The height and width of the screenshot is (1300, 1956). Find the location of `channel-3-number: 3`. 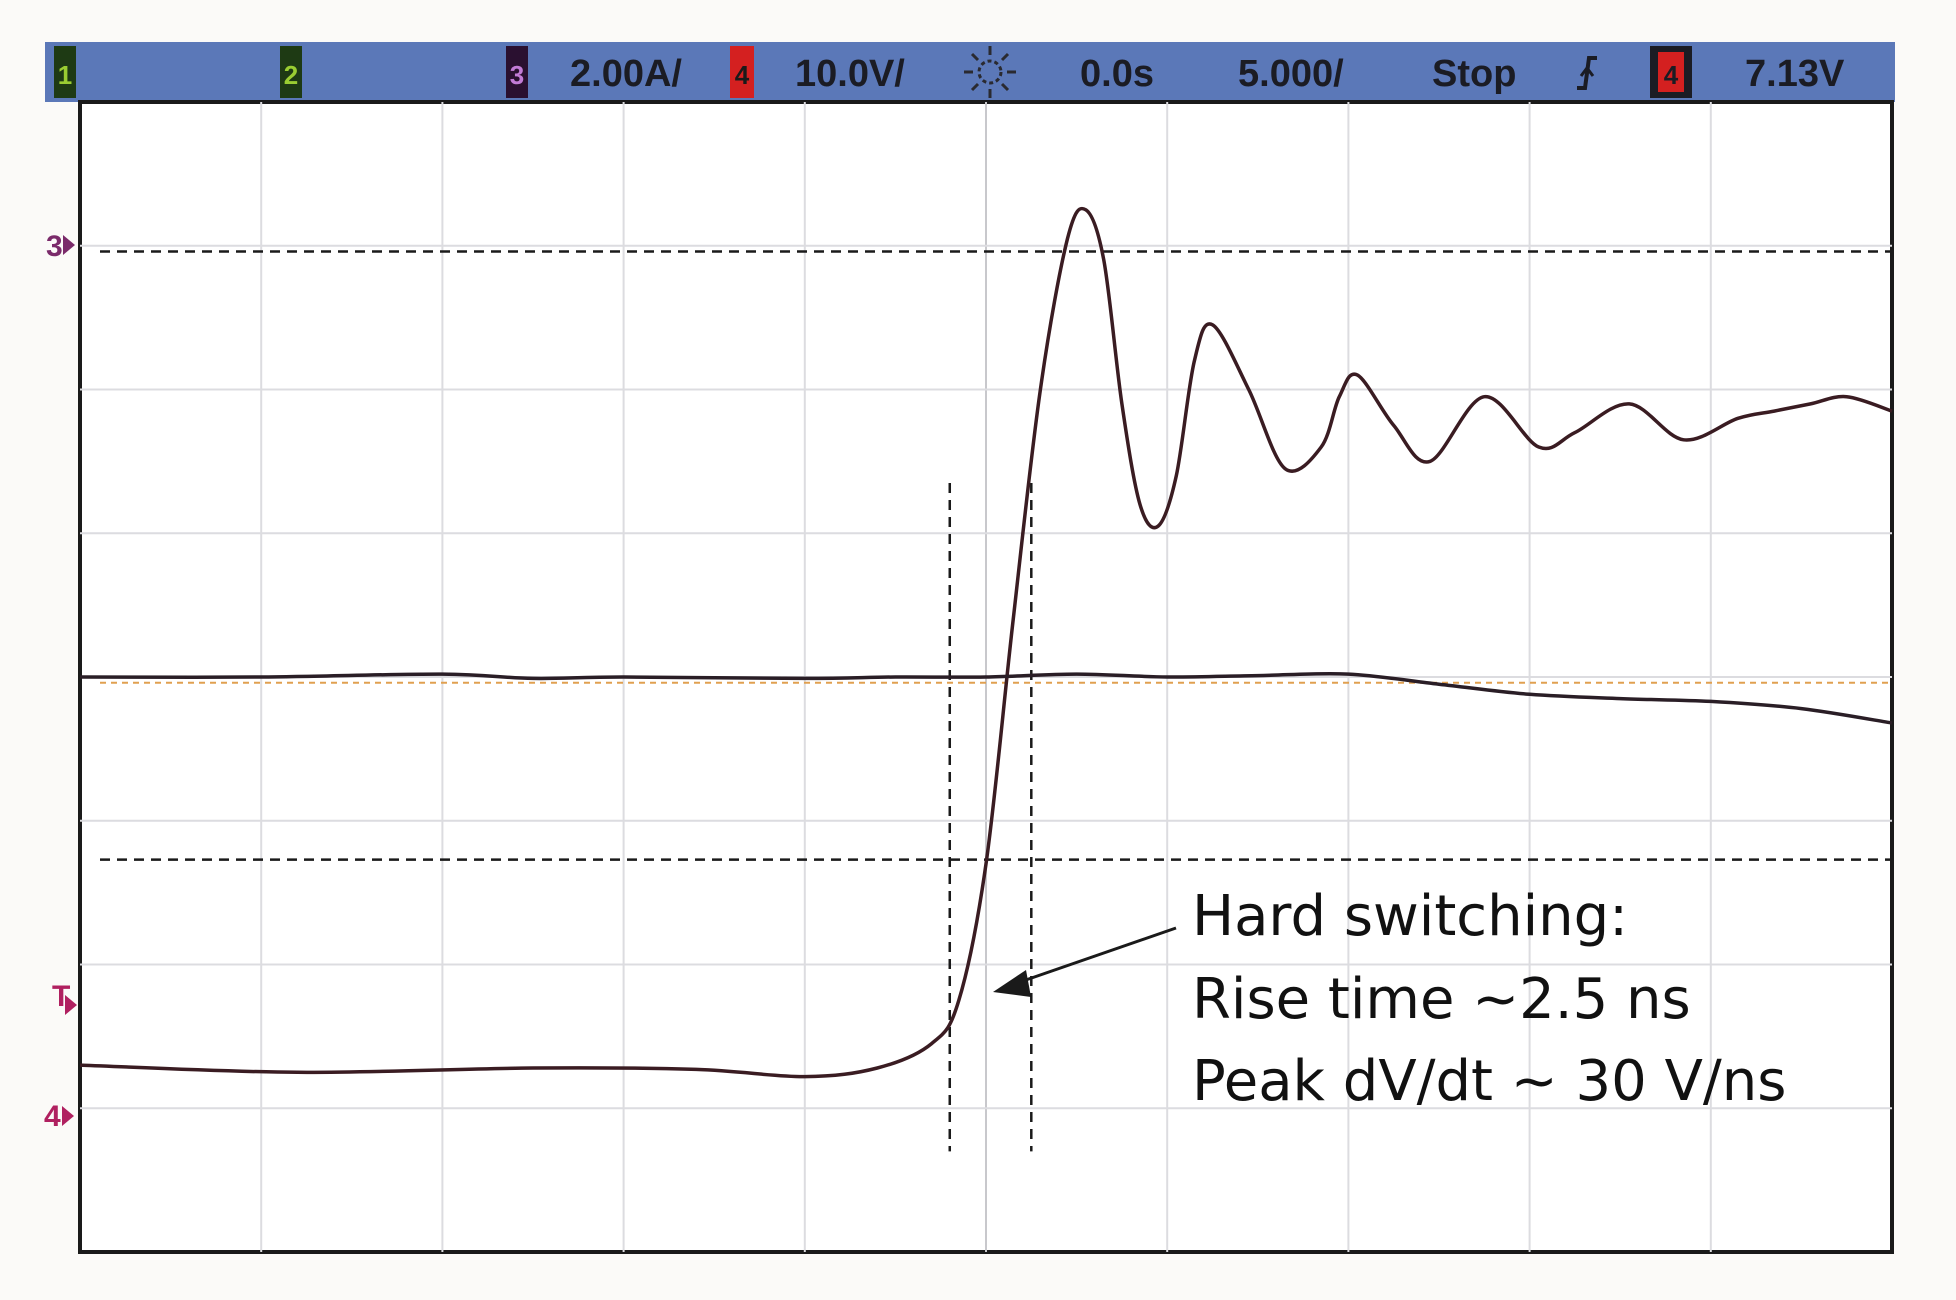

channel-3-number: 3 is located at coordinates (517, 75).